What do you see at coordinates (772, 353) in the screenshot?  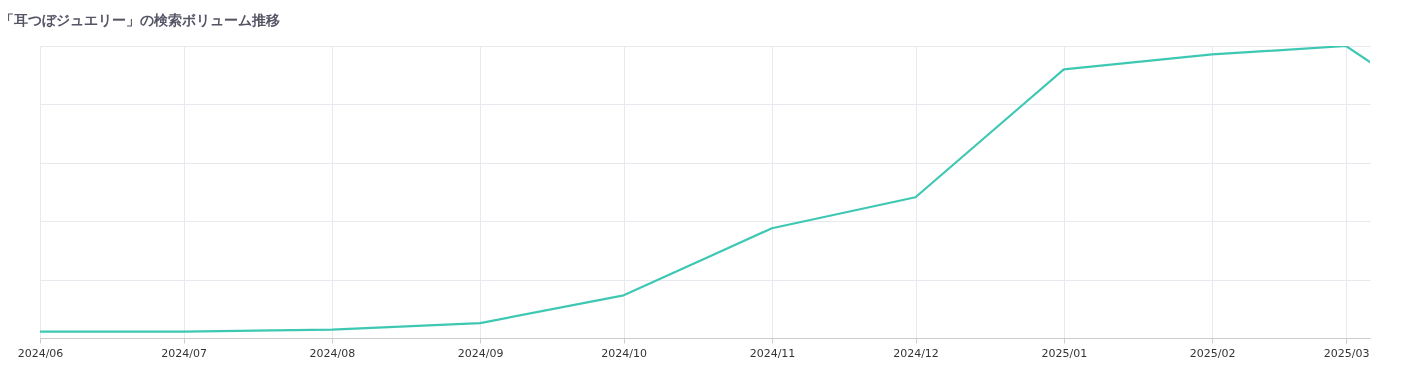 I see `x-tick-label: 2024/11` at bounding box center [772, 353].